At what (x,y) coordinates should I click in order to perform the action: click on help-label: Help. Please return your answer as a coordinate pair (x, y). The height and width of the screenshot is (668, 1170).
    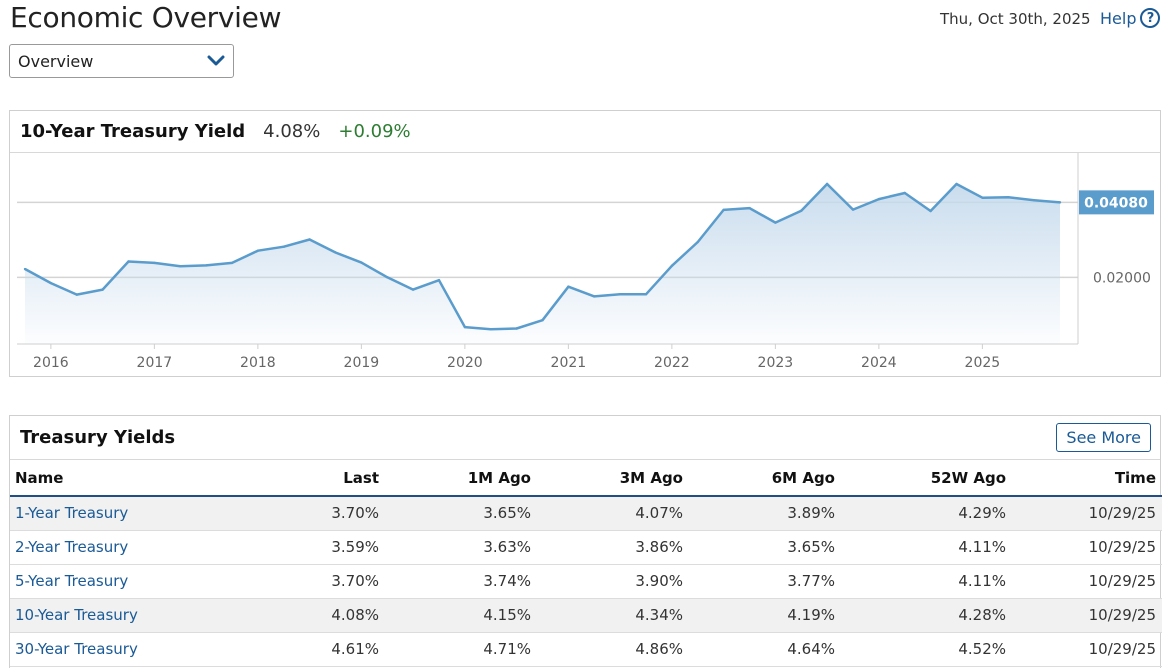
    Looking at the image, I should click on (1118, 18).